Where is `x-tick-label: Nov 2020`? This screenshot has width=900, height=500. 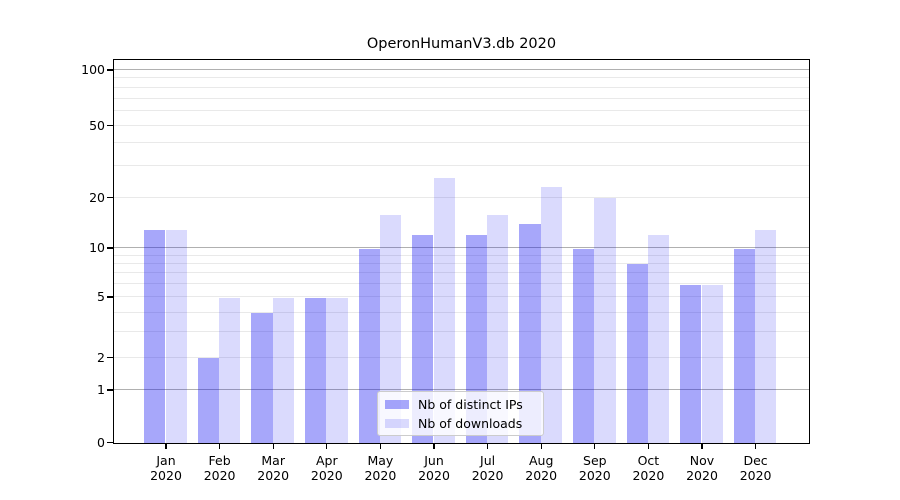
x-tick-label: Nov 2020 is located at coordinates (702, 468).